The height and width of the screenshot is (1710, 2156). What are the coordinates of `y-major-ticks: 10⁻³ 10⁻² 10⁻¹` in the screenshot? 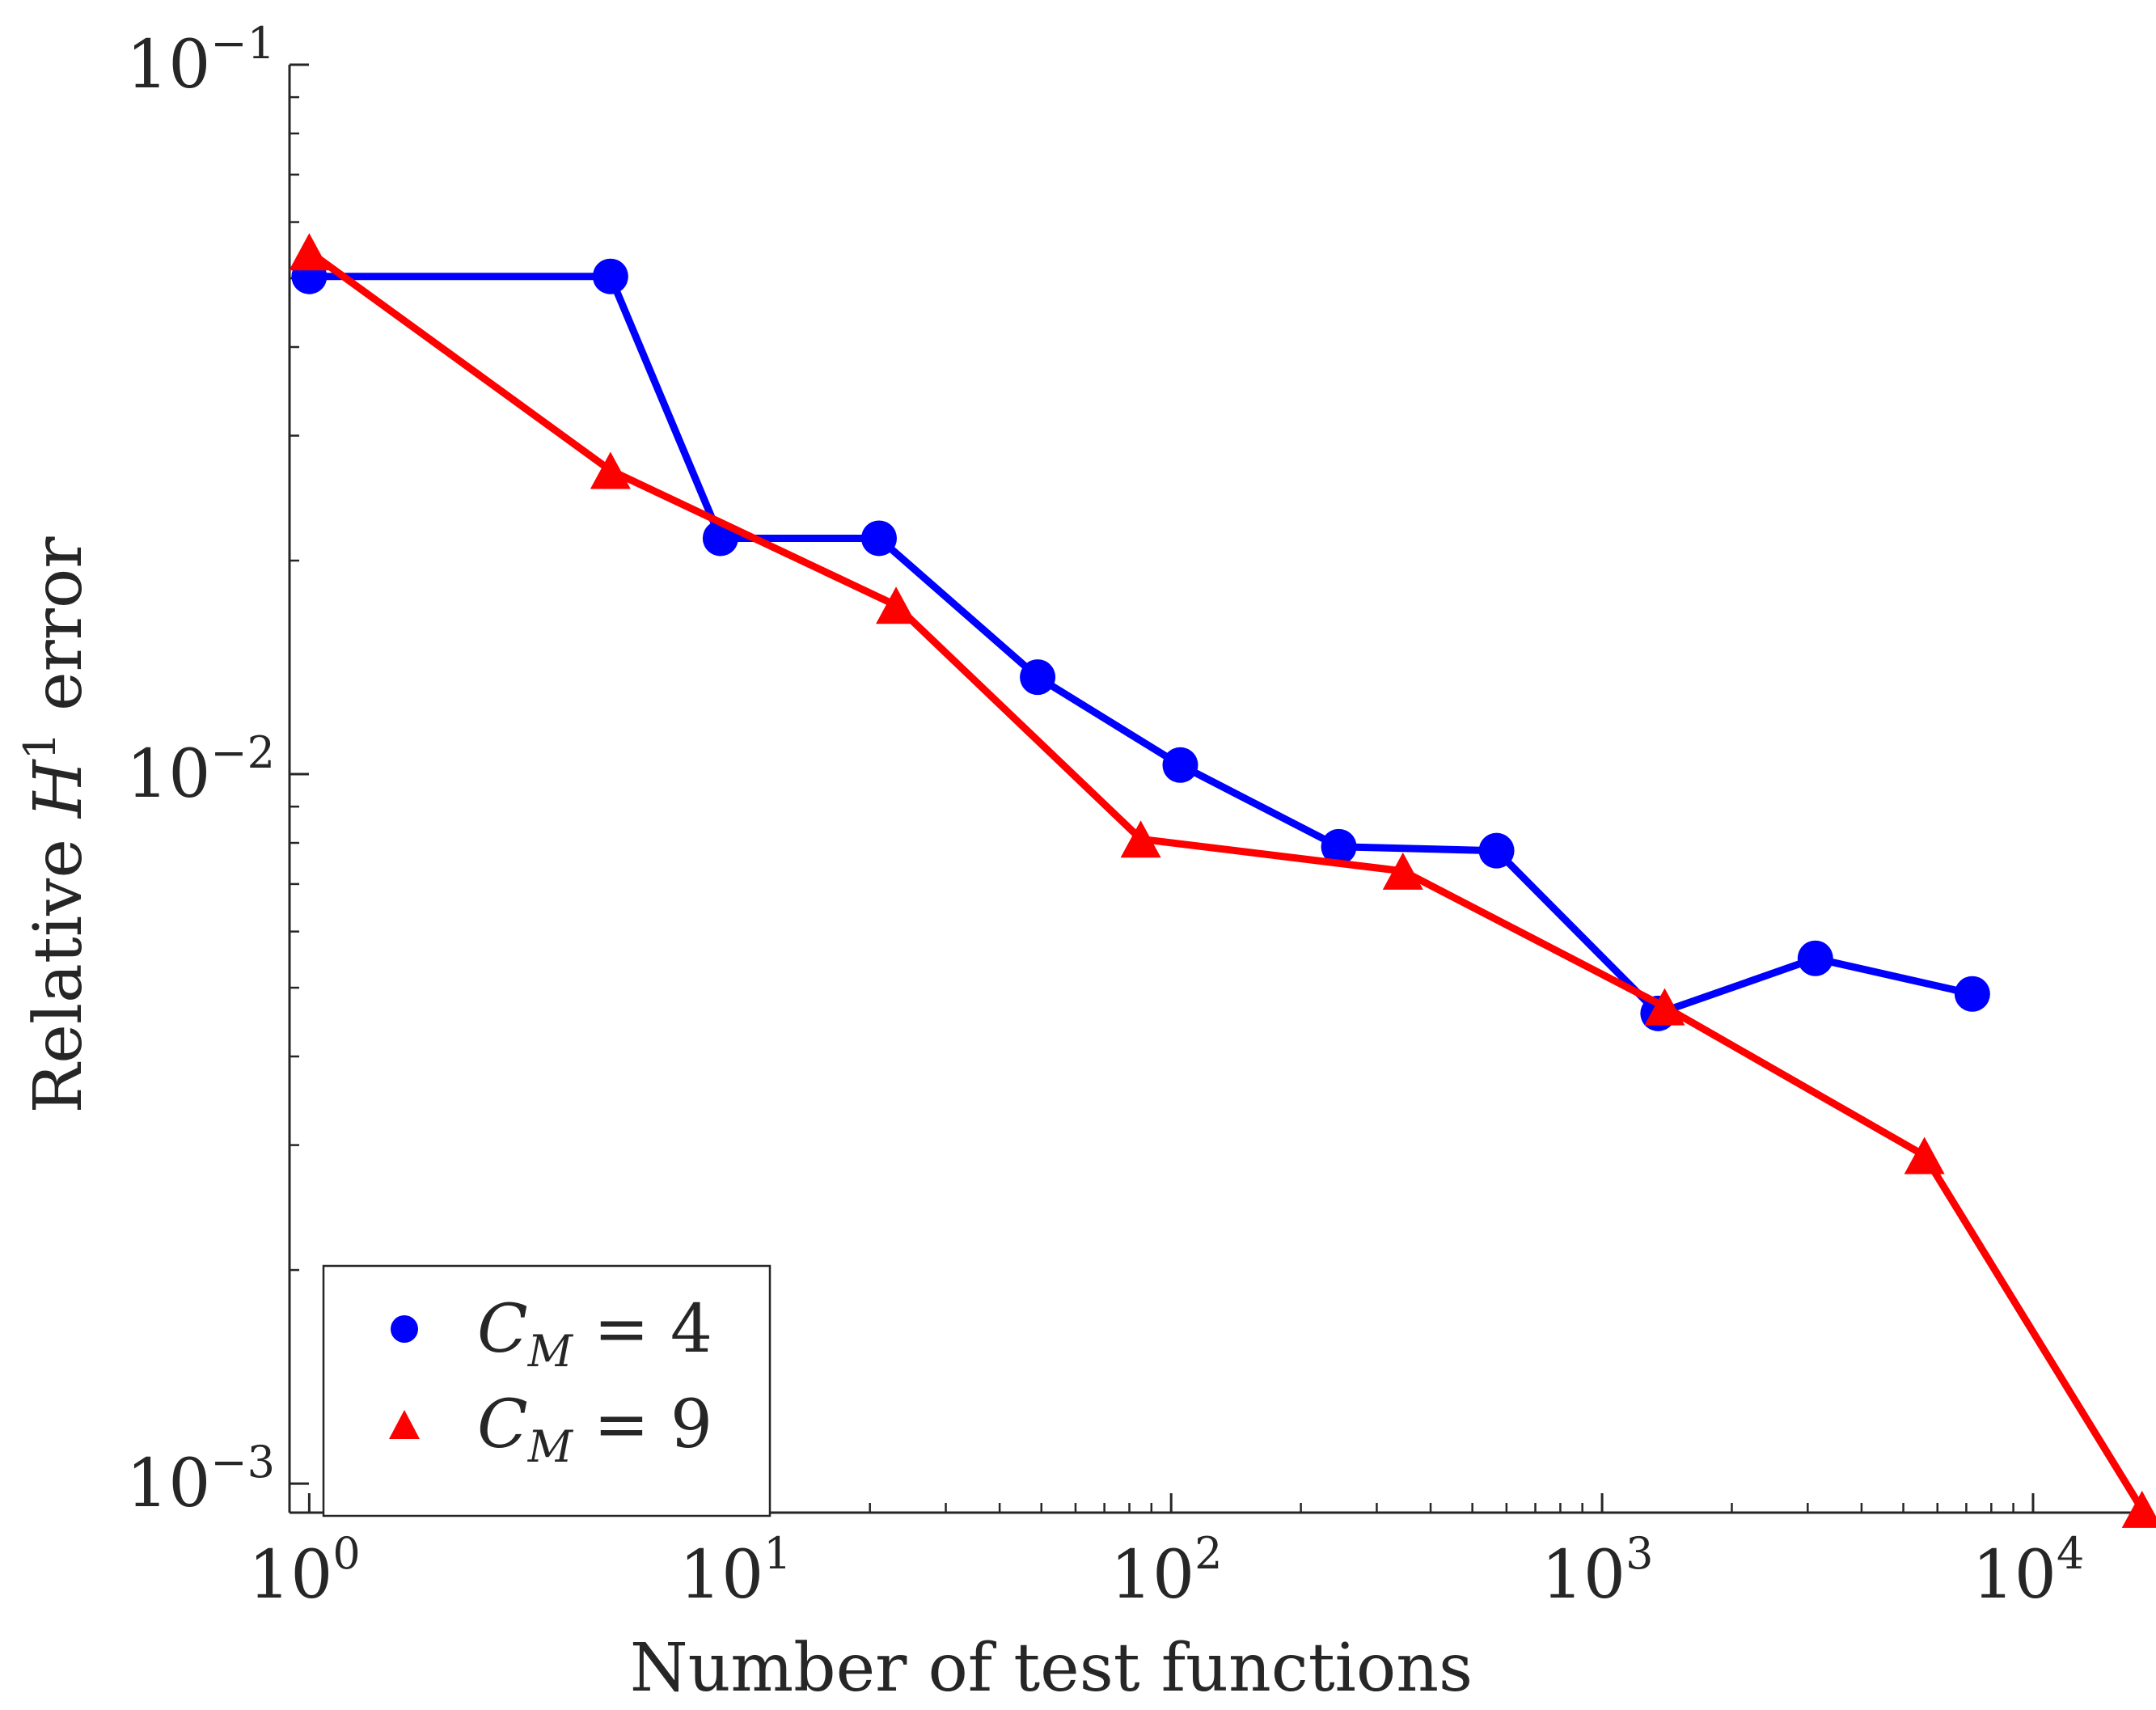 It's located at (218, 770).